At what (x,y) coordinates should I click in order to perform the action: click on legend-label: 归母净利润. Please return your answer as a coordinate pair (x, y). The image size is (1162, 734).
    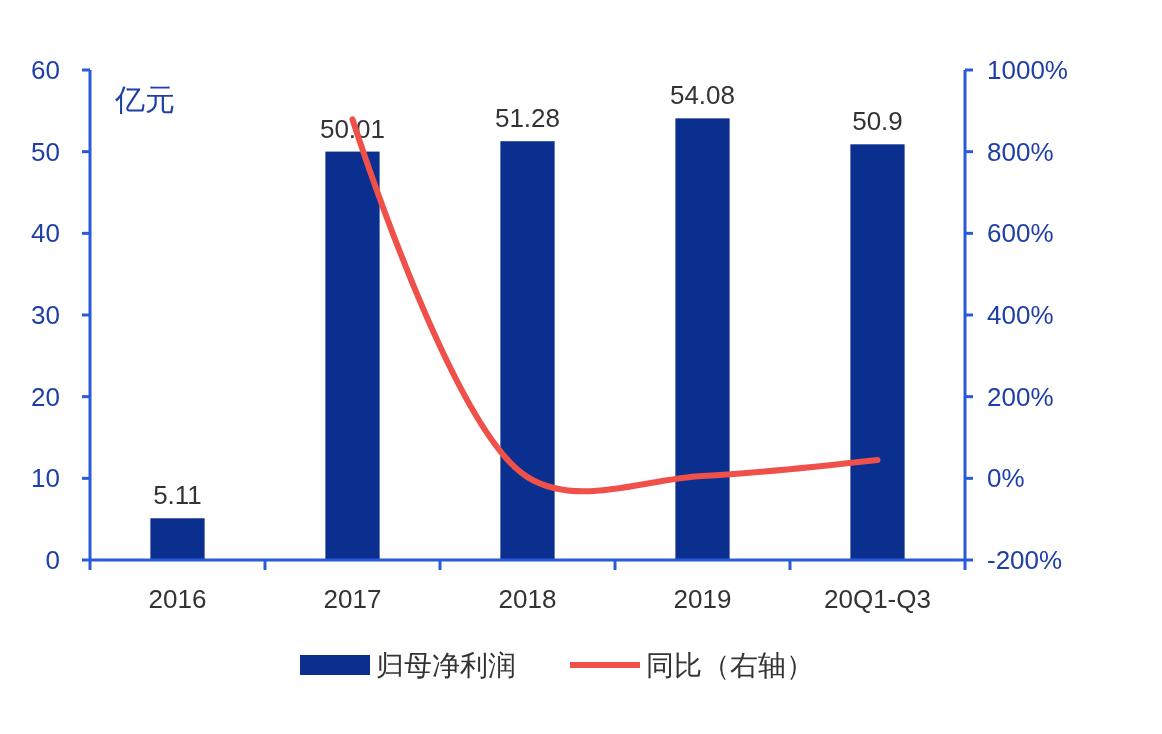
    Looking at the image, I should click on (446, 665).